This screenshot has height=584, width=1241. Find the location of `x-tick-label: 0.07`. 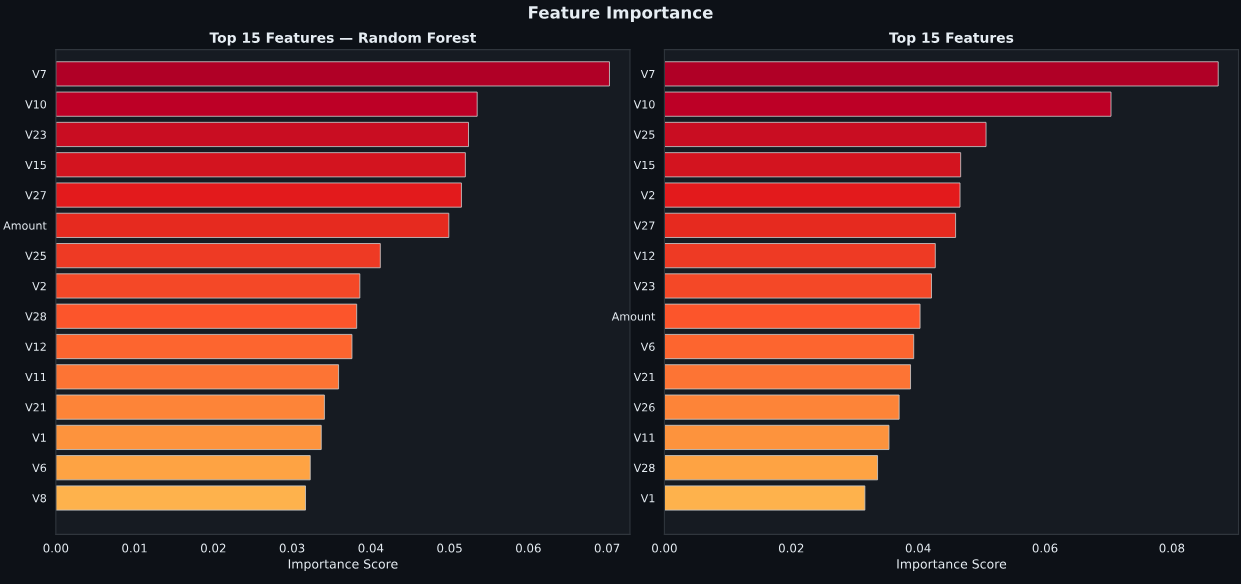

x-tick-label: 0.07 is located at coordinates (607, 548).